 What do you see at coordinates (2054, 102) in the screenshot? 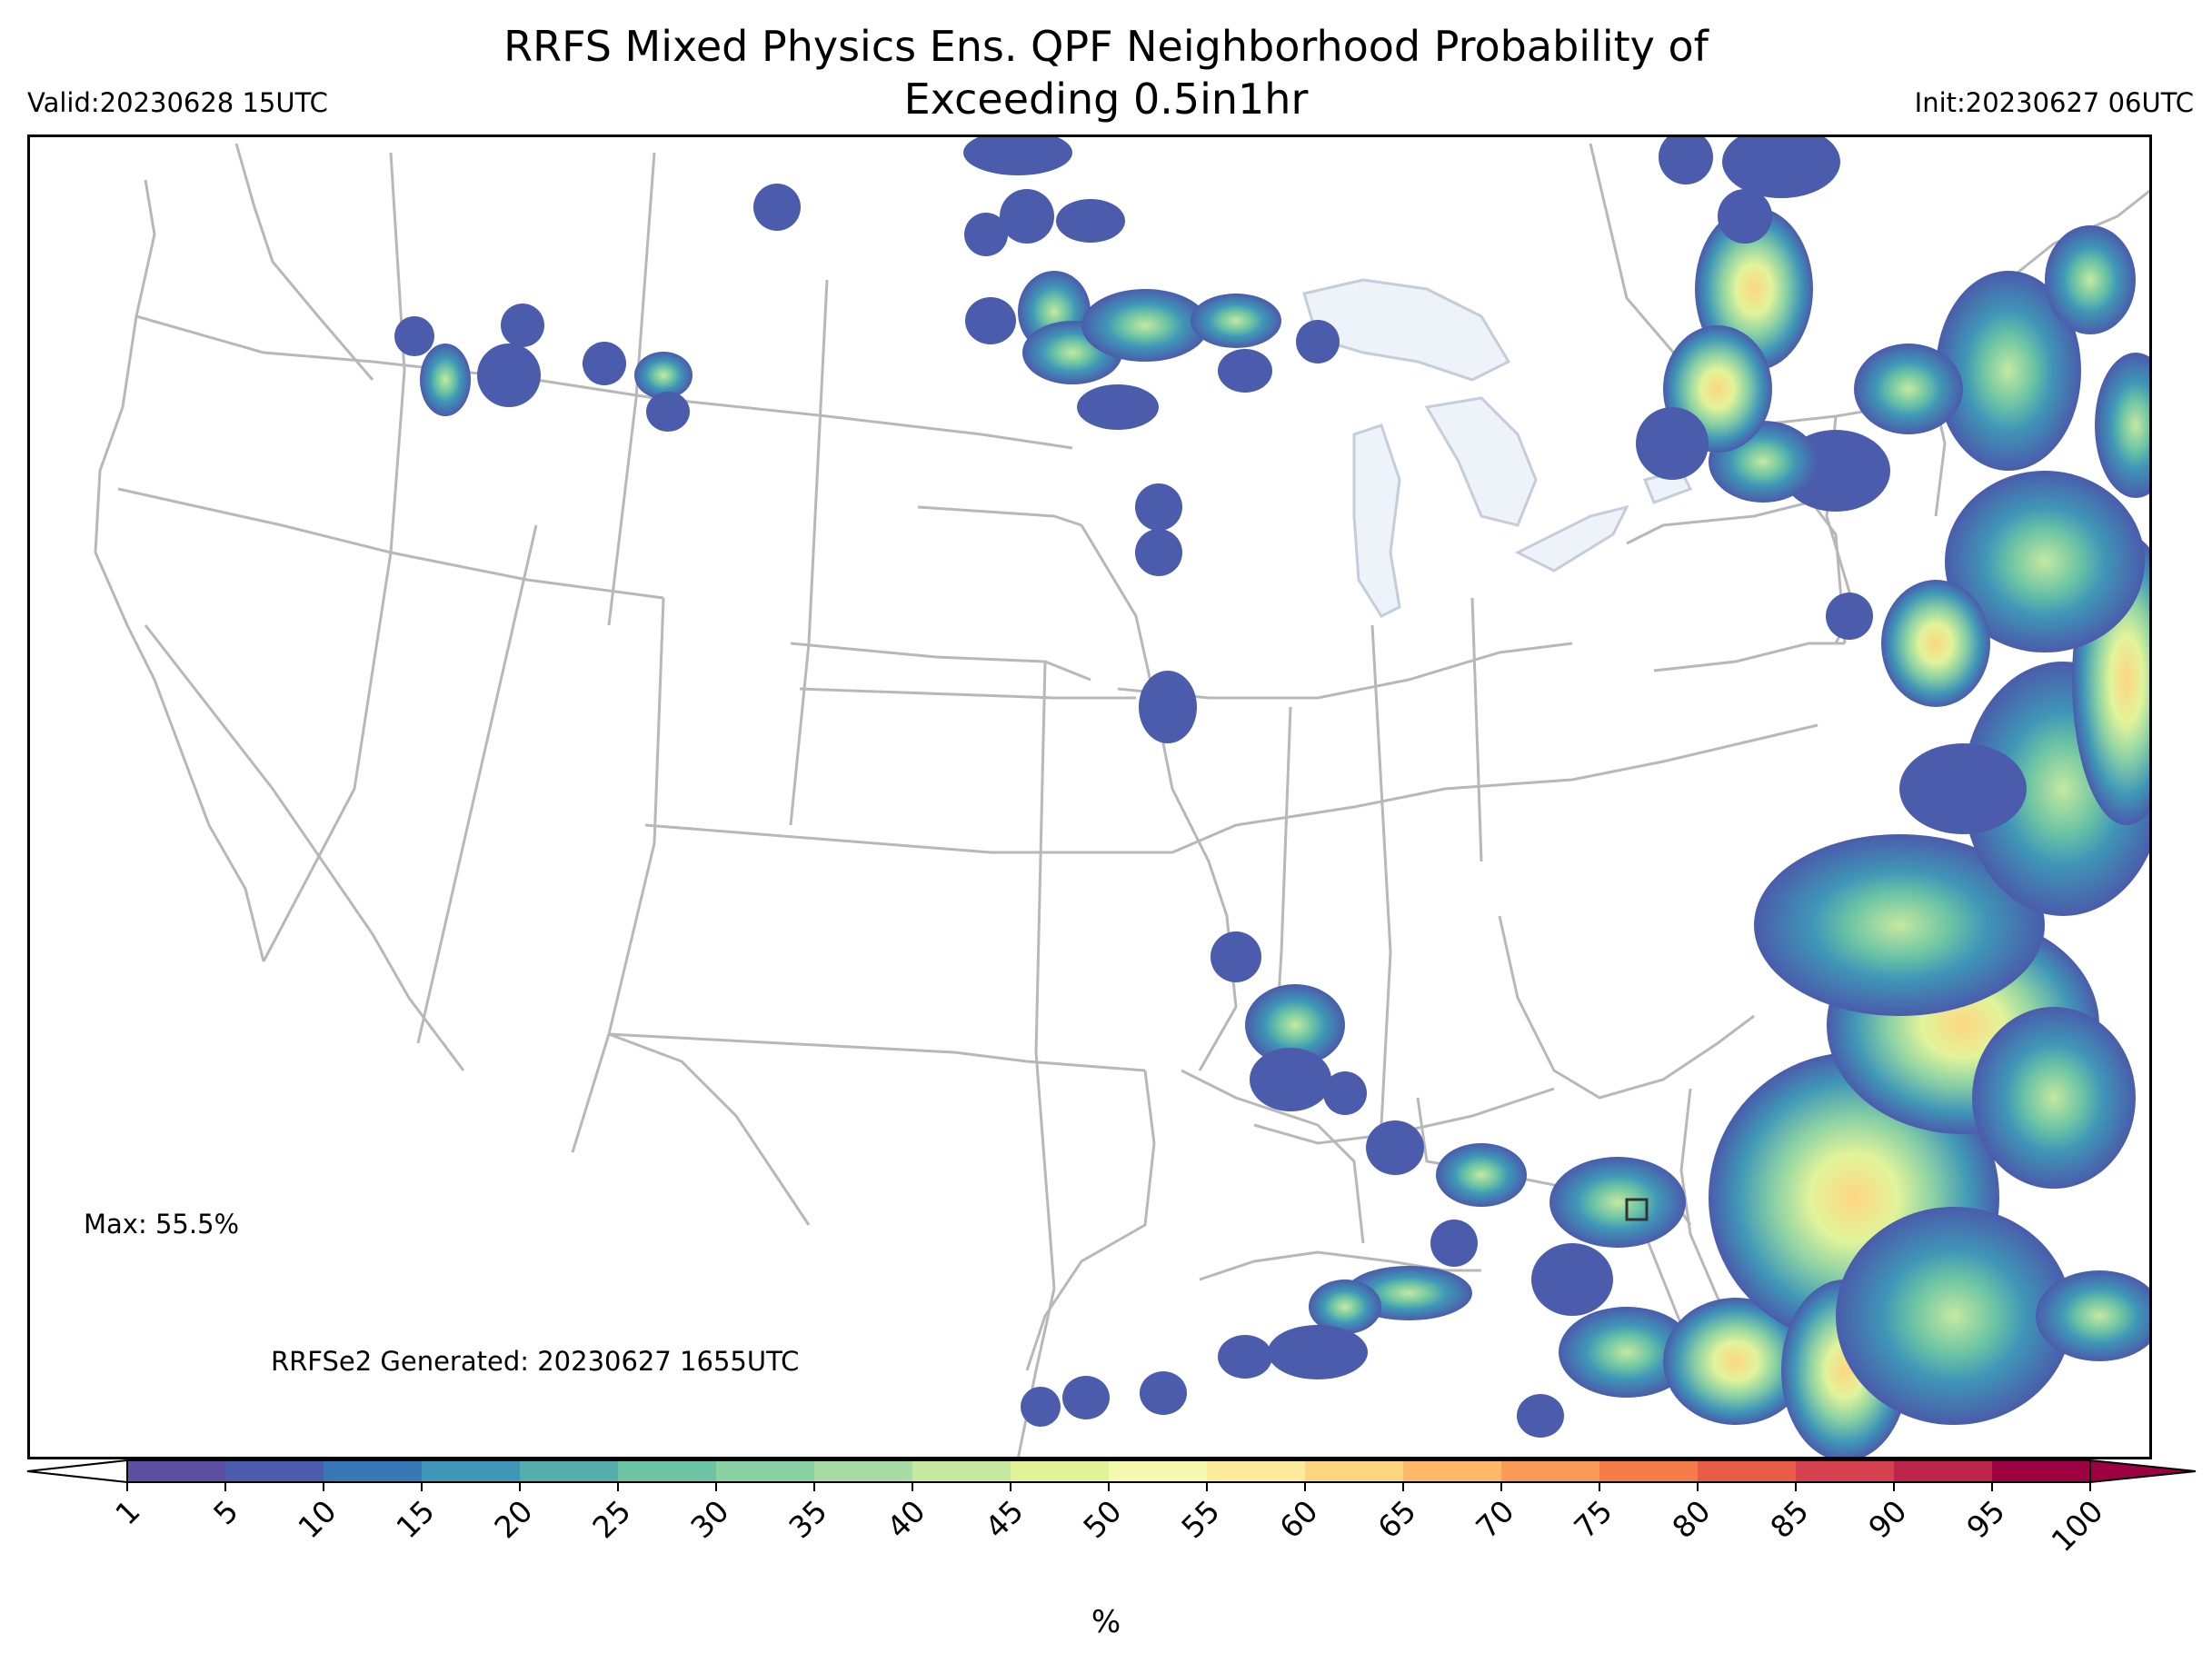
I see `init-time-label: Init:20230627 06UTC` at bounding box center [2054, 102].